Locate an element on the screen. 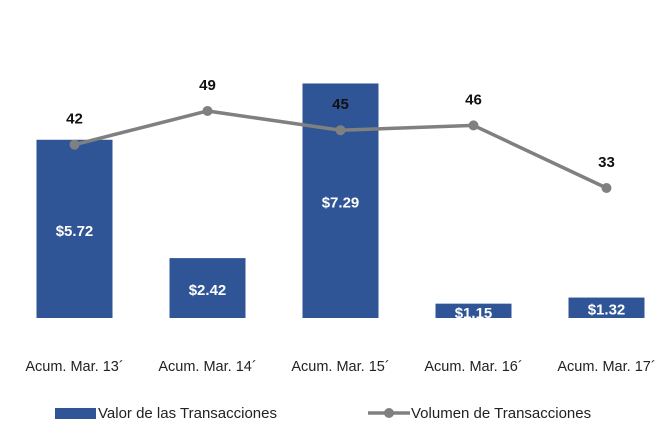  x-tick-label: Acum. Mar. 16´ is located at coordinates (473, 367).